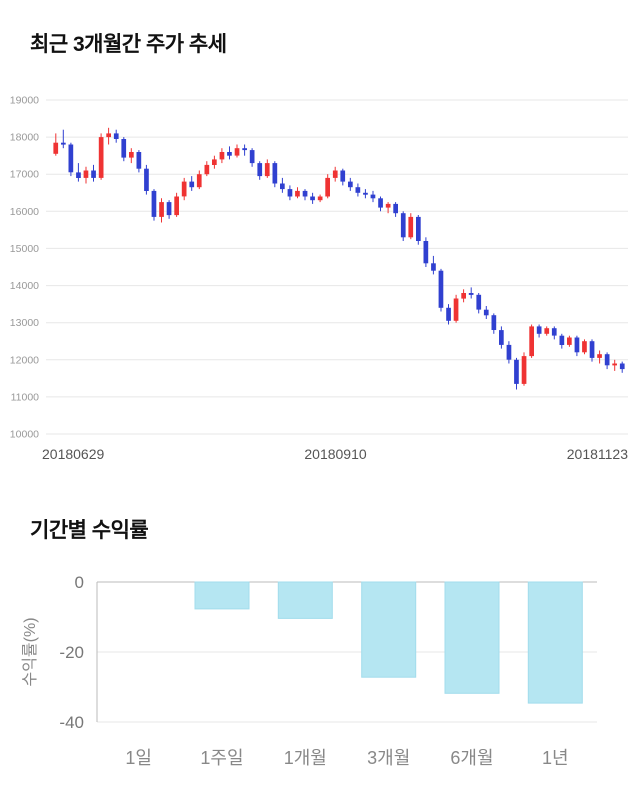  Describe the element at coordinates (597, 454) in the screenshot. I see `x-axis-label-end: 20181123` at that location.